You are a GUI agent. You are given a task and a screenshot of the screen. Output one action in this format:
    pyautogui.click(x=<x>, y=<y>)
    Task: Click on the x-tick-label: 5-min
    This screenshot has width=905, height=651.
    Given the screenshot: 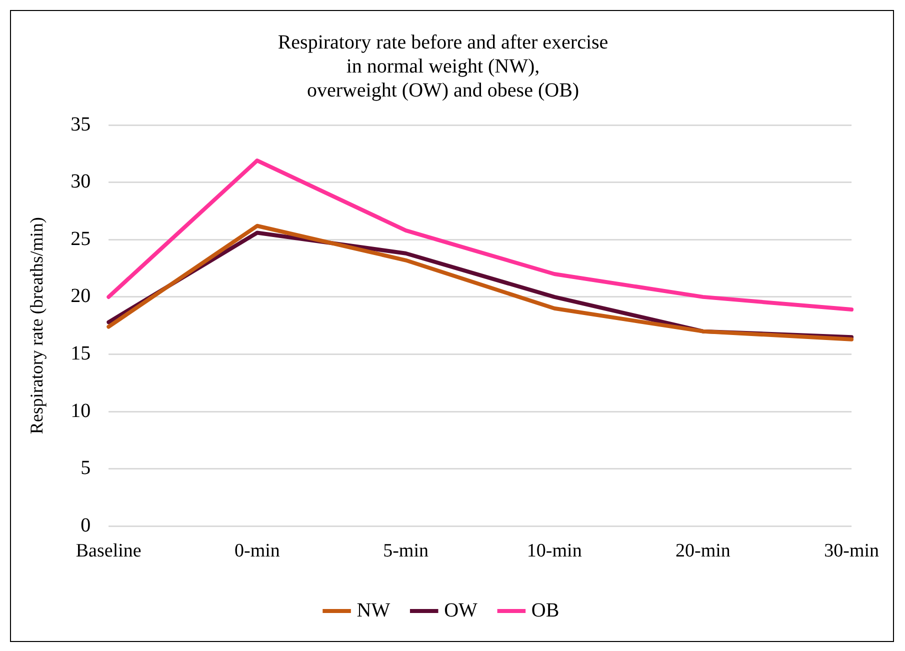 What is the action you would take?
    pyautogui.click(x=406, y=551)
    